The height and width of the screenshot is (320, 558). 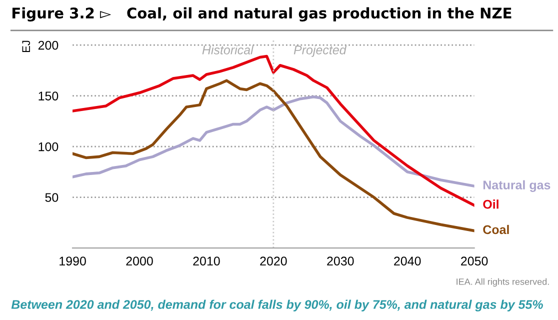 I want to click on series-label: Natural gas, so click(x=516, y=186).